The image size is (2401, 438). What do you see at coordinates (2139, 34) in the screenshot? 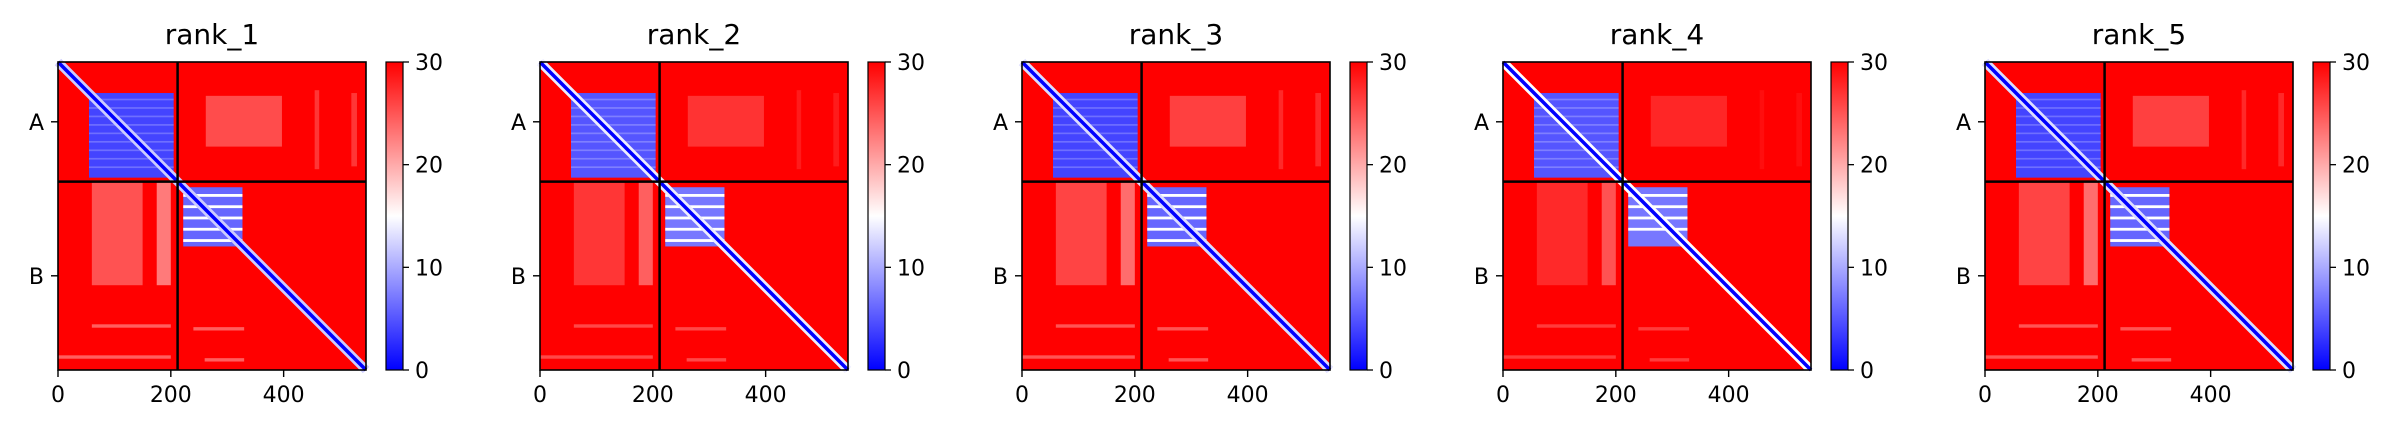
I see `panel-title: rank_5` at bounding box center [2139, 34].